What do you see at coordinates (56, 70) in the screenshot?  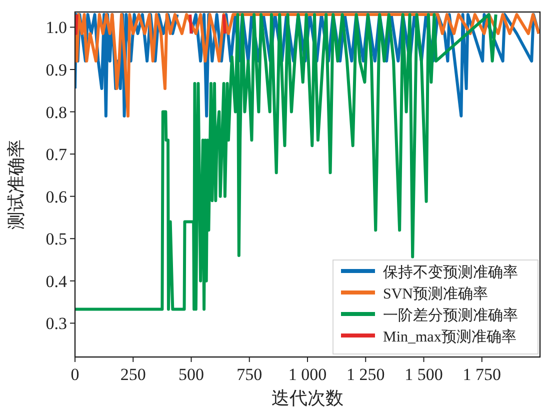 I see `y-tick-label: 0.9` at bounding box center [56, 70].